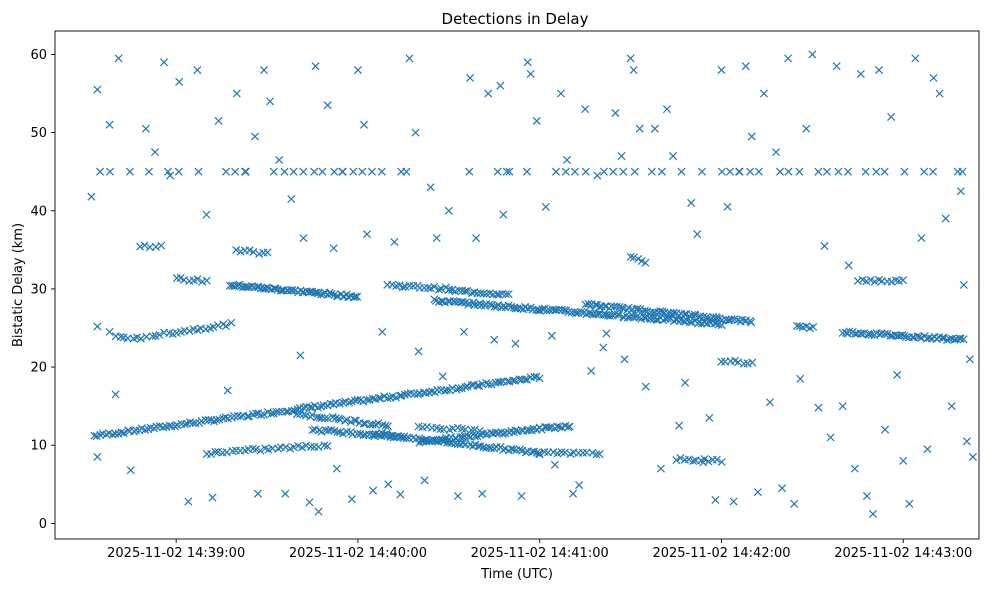  What do you see at coordinates (516, 574) in the screenshot?
I see `x-axis-label: Time (UTC)` at bounding box center [516, 574].